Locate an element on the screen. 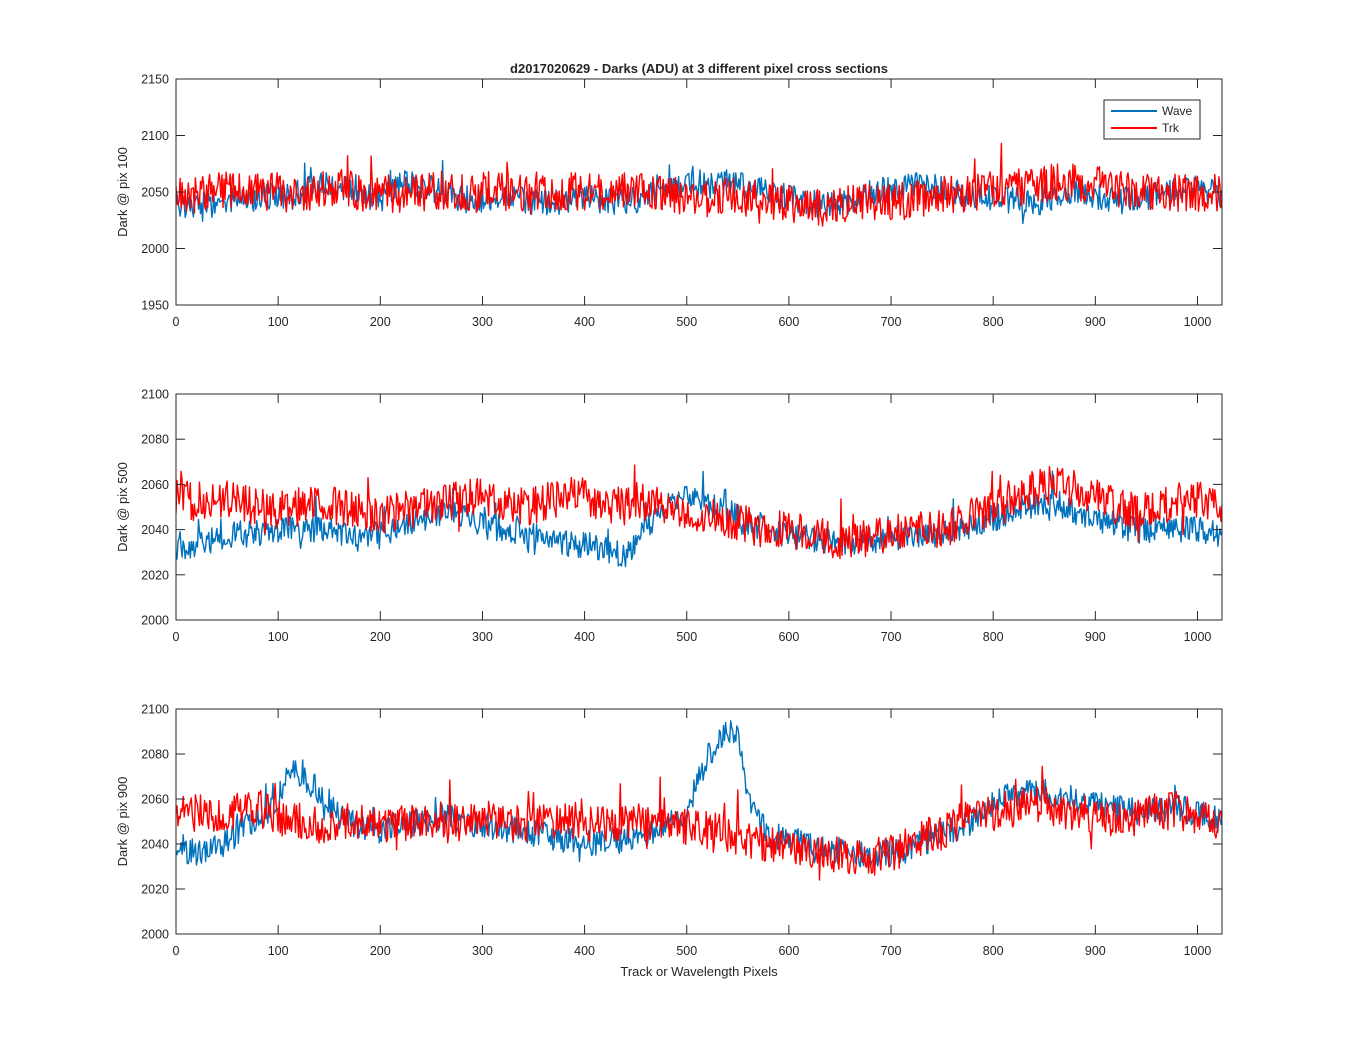 This screenshot has width=1350, height=1050. y-axis-label: Dark @ pix 500 is located at coordinates (122, 507).